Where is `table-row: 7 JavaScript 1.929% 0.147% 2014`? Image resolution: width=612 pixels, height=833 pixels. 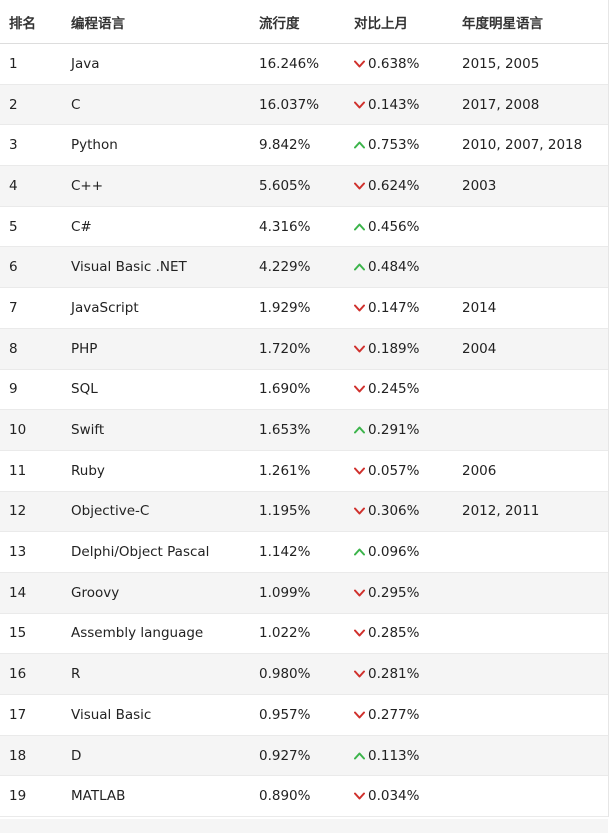 table-row: 7 JavaScript 1.929% 0.147% 2014 is located at coordinates (304, 308).